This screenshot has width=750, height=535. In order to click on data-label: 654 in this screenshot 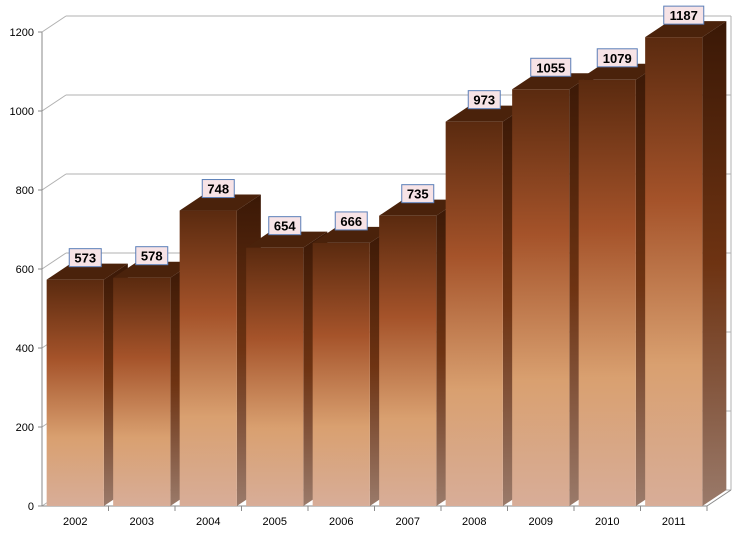, I will do `click(285, 226)`.